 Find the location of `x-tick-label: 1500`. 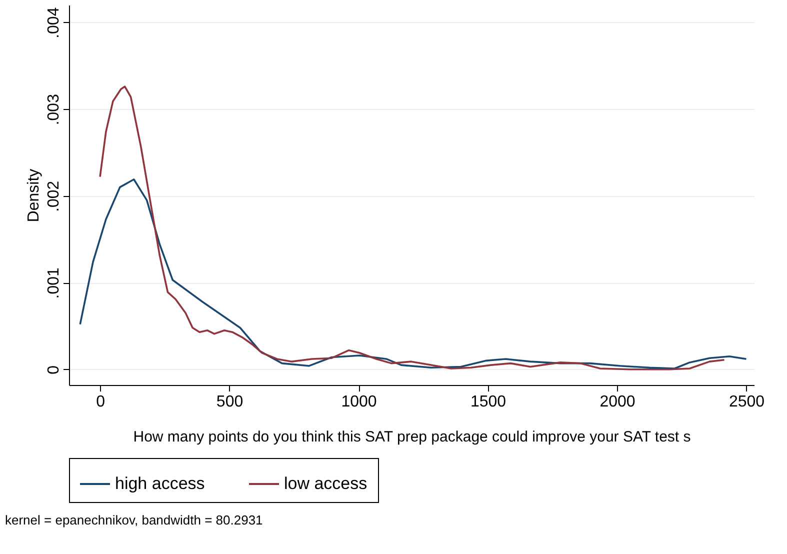

x-tick-label: 1500 is located at coordinates (488, 402).